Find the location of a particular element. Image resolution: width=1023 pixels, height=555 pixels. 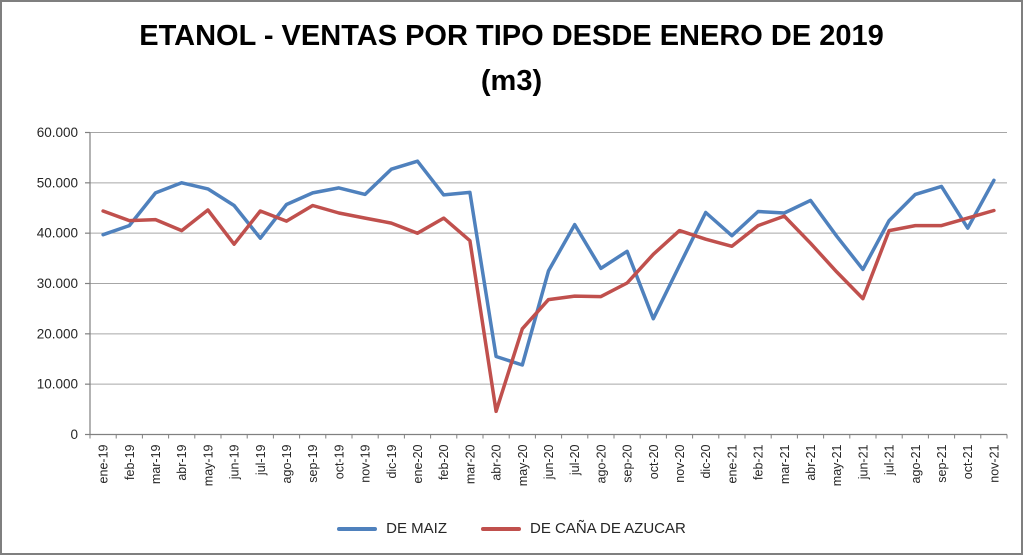

x-tick-label: jul-19 is located at coordinates (261, 460).